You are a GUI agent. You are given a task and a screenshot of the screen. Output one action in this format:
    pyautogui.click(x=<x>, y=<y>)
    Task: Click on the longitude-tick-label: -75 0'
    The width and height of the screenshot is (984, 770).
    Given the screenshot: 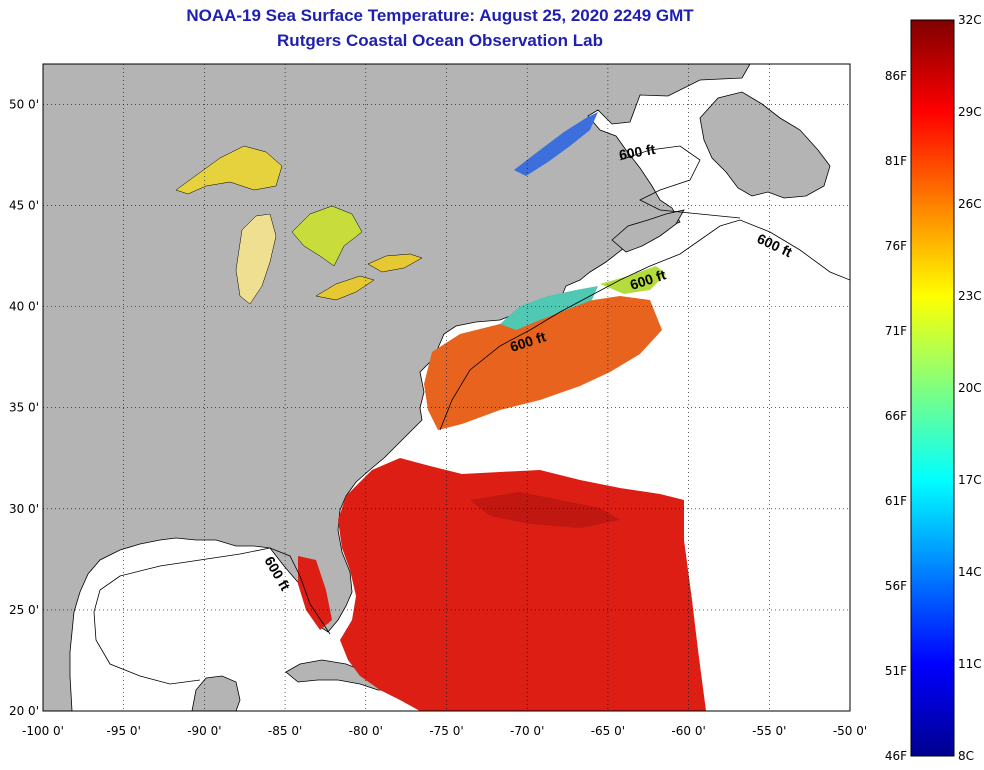 What is the action you would take?
    pyautogui.click(x=446, y=731)
    